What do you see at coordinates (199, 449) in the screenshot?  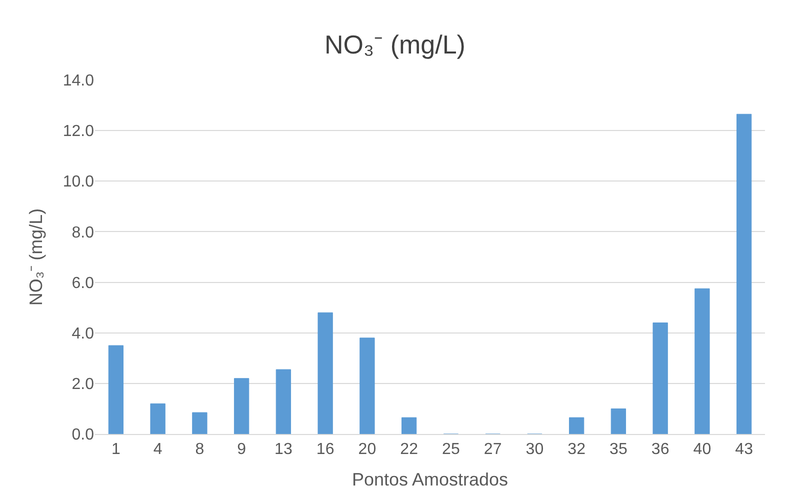 I see `x-tick-label: 8` at bounding box center [199, 449].